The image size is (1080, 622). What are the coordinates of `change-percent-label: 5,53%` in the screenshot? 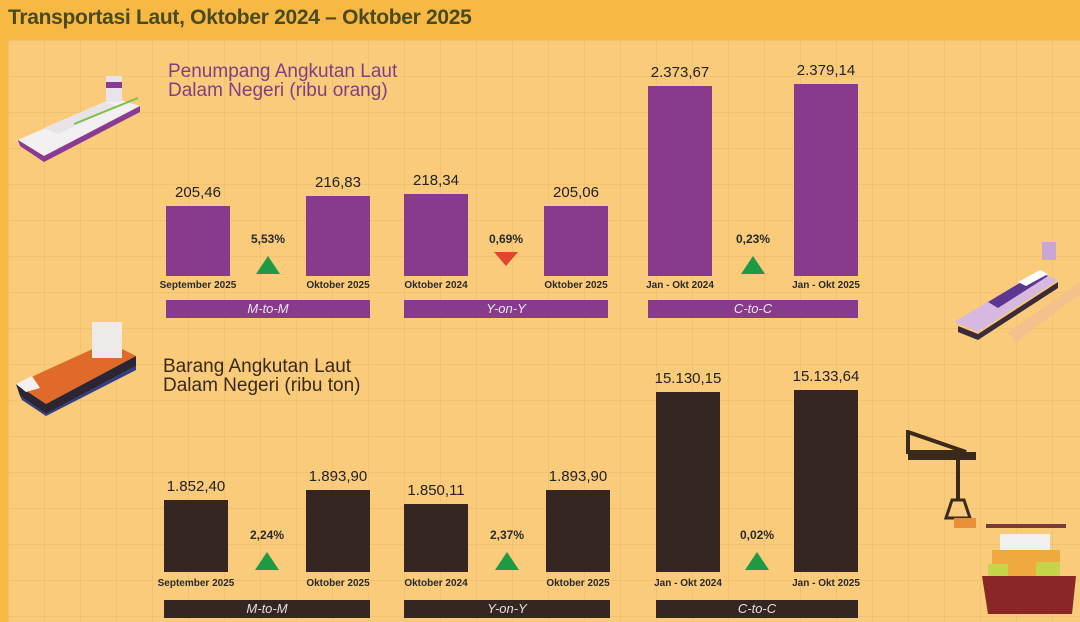 It's located at (268, 239).